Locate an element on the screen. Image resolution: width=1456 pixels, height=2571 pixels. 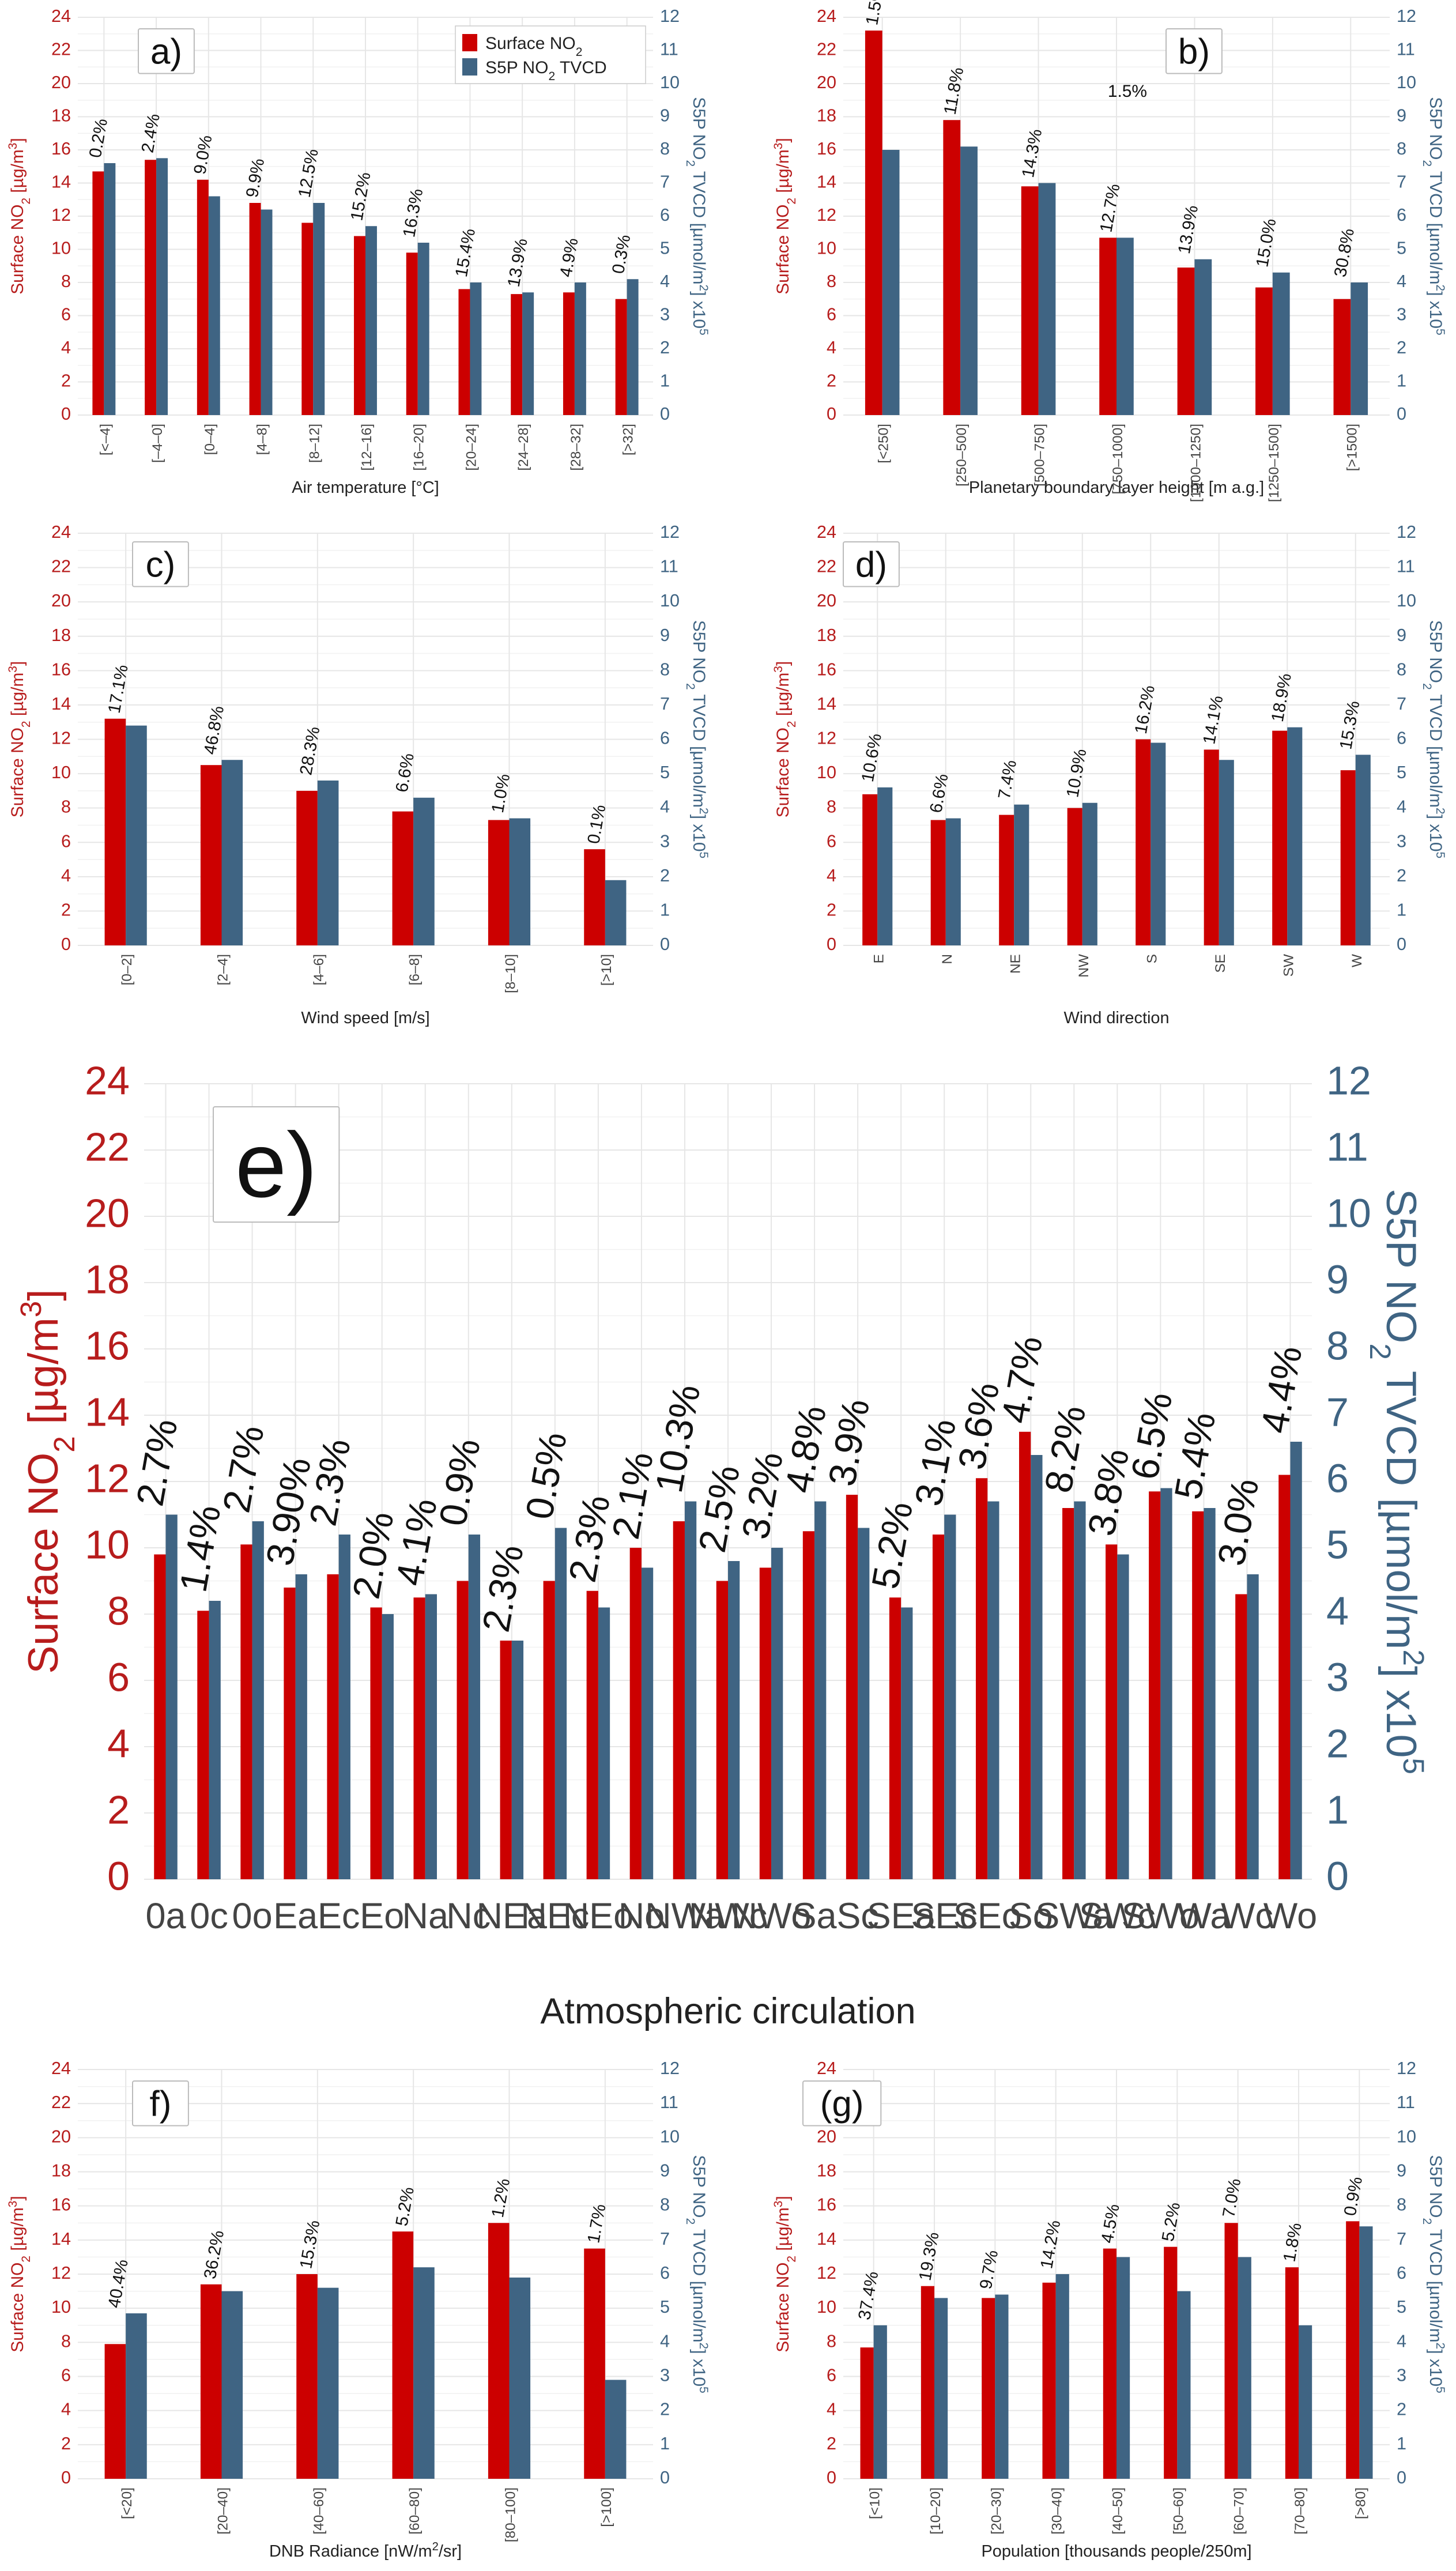
percentage-label: 0.3% is located at coordinates (621, 254).